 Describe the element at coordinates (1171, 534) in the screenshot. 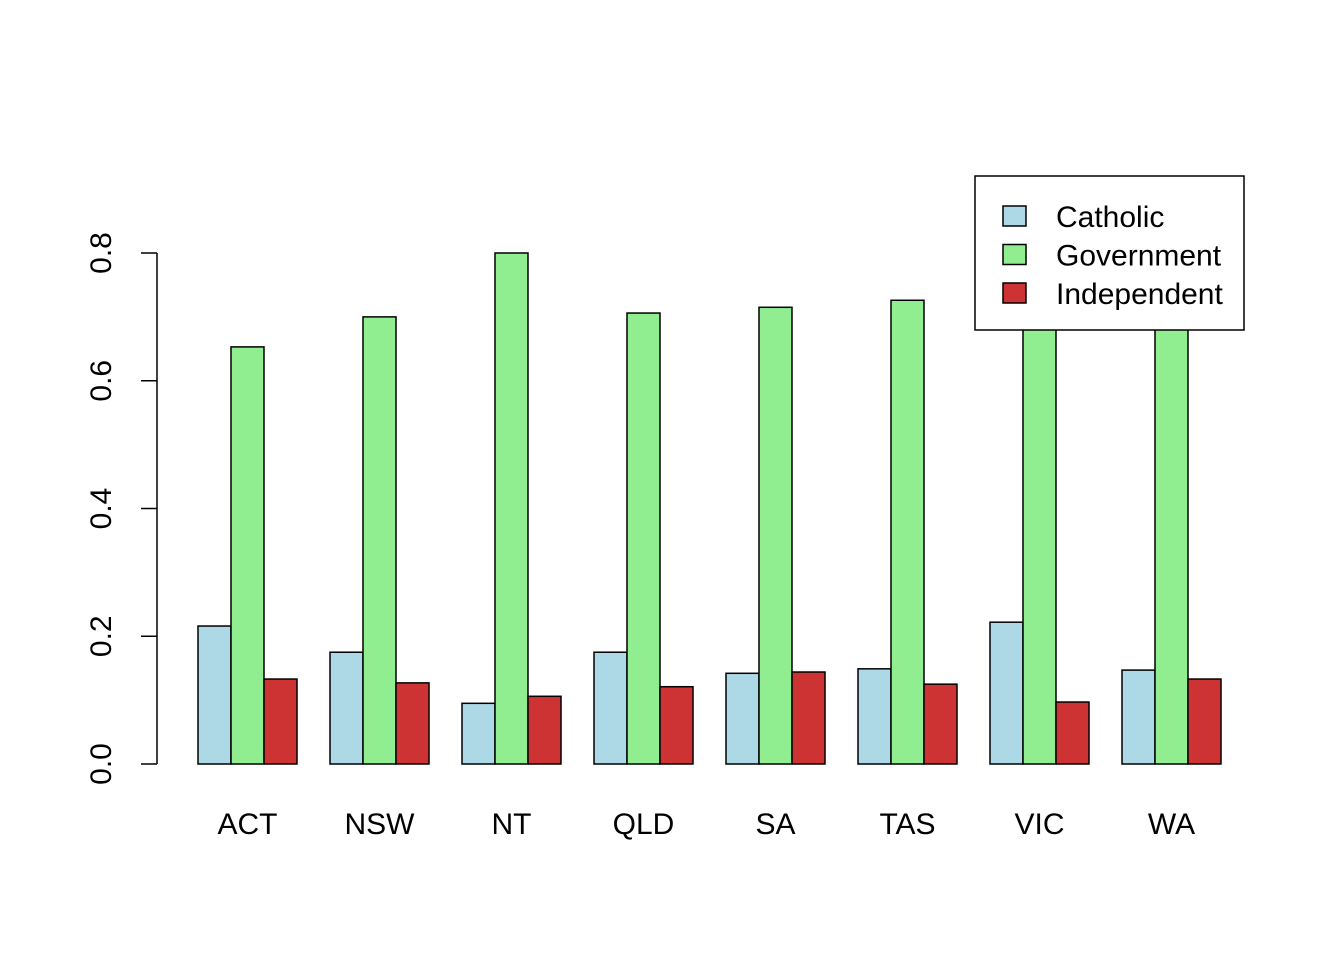

I see `bar-wa-government` at that location.